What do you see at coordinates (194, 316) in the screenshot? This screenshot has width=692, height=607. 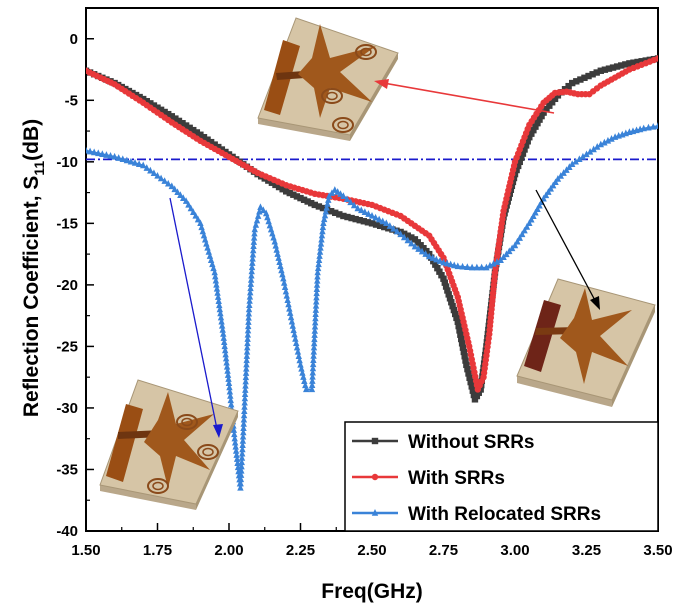 I see `arrow-blue` at bounding box center [194, 316].